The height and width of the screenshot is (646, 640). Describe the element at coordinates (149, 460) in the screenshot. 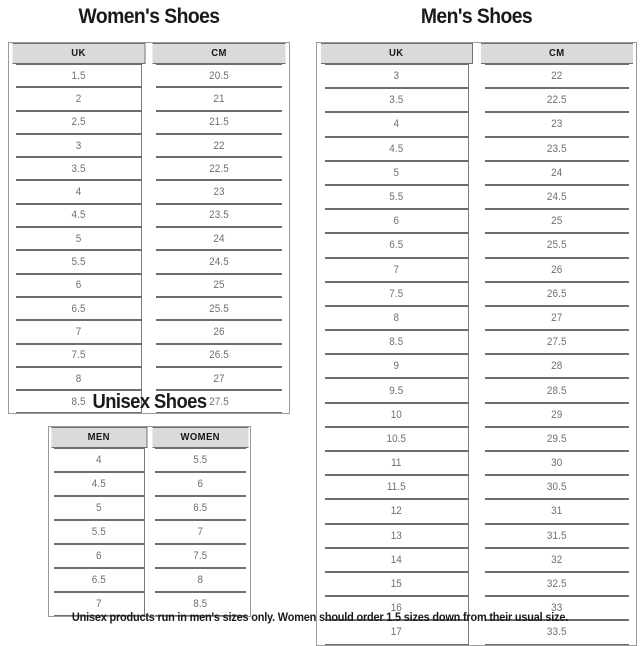

I see `table-row: 4 5.5` at that location.